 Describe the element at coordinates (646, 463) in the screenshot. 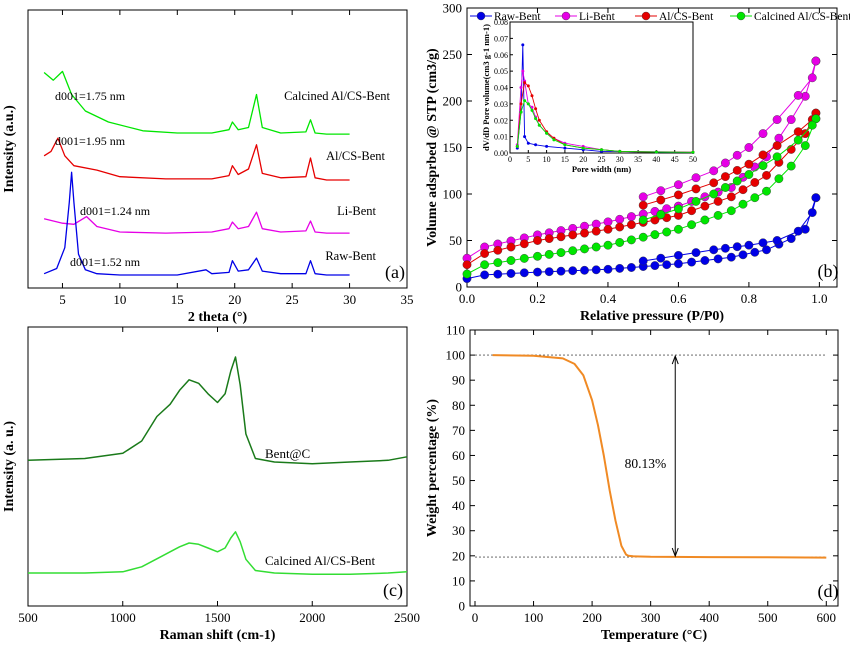

I see `panel-d-loss-annotation: 80.13%` at that location.